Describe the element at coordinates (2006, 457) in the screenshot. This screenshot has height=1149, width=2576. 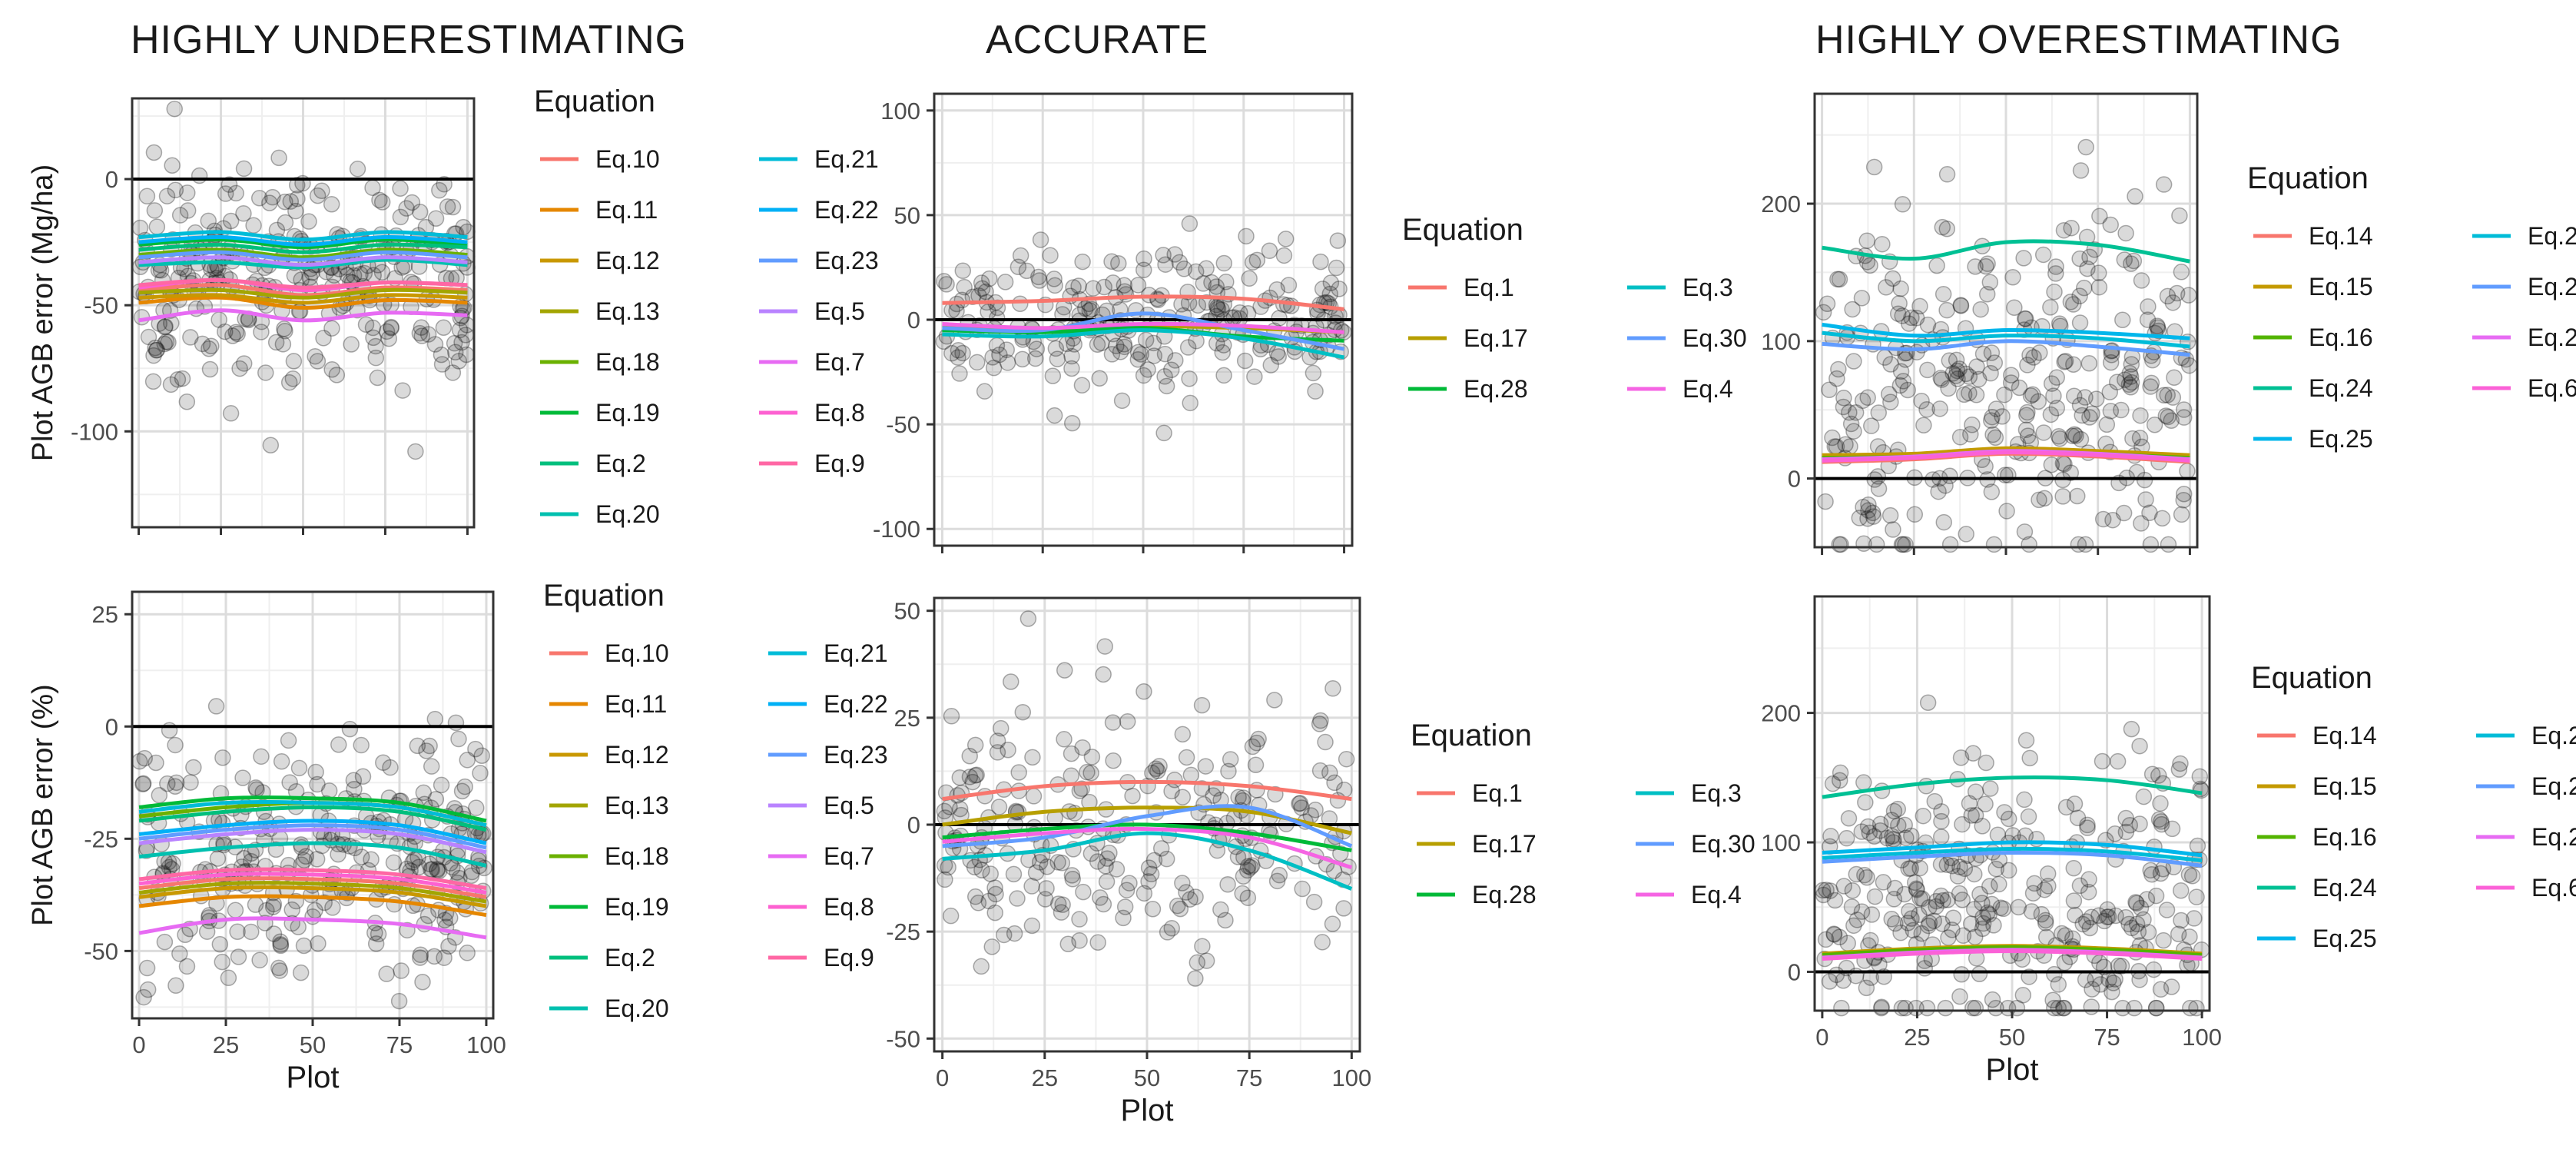
I see `series-line-eq6` at that location.